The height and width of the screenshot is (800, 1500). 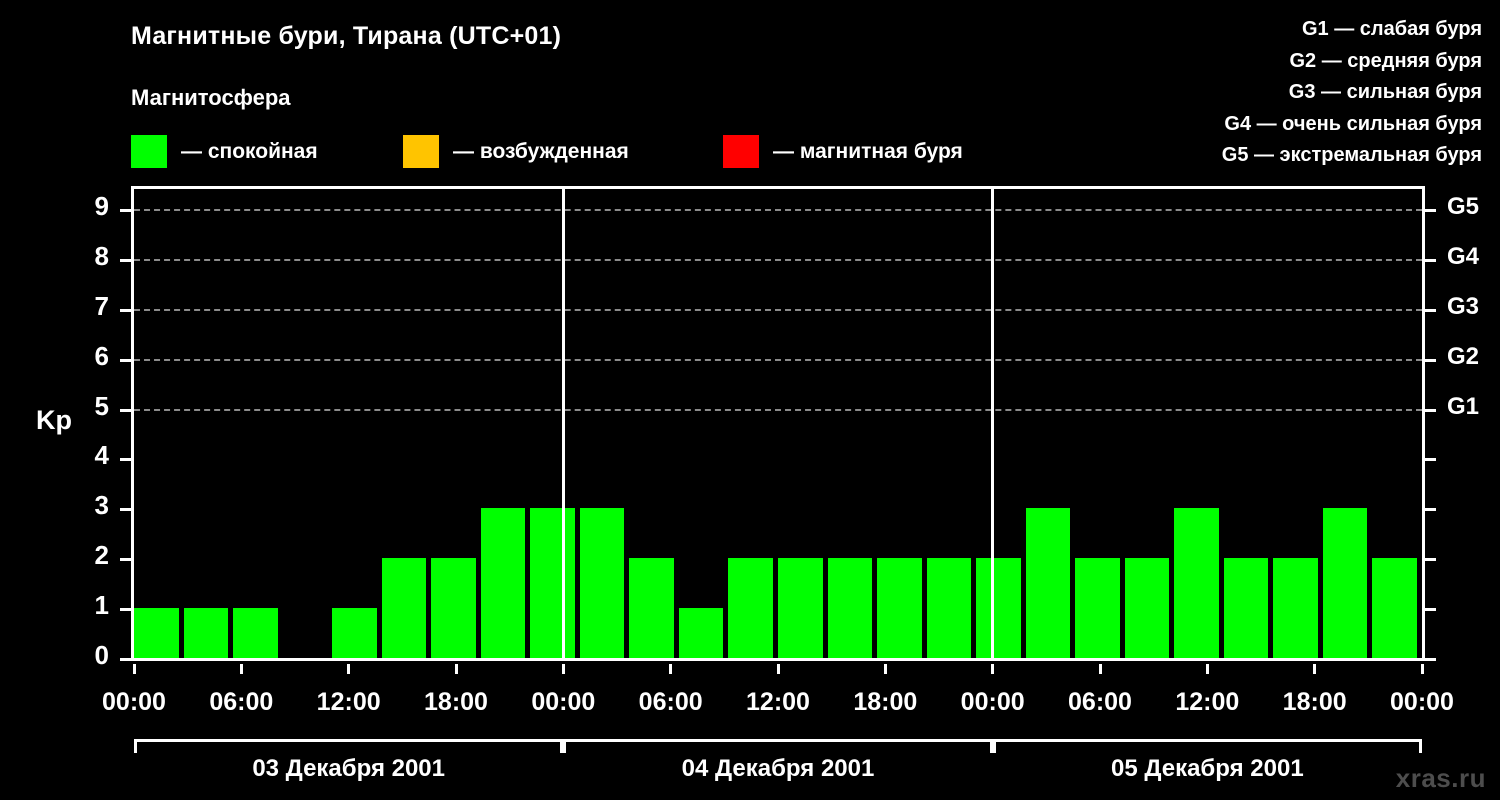 I want to click on y-axis-tick-label: 5, so click(x=101, y=405).